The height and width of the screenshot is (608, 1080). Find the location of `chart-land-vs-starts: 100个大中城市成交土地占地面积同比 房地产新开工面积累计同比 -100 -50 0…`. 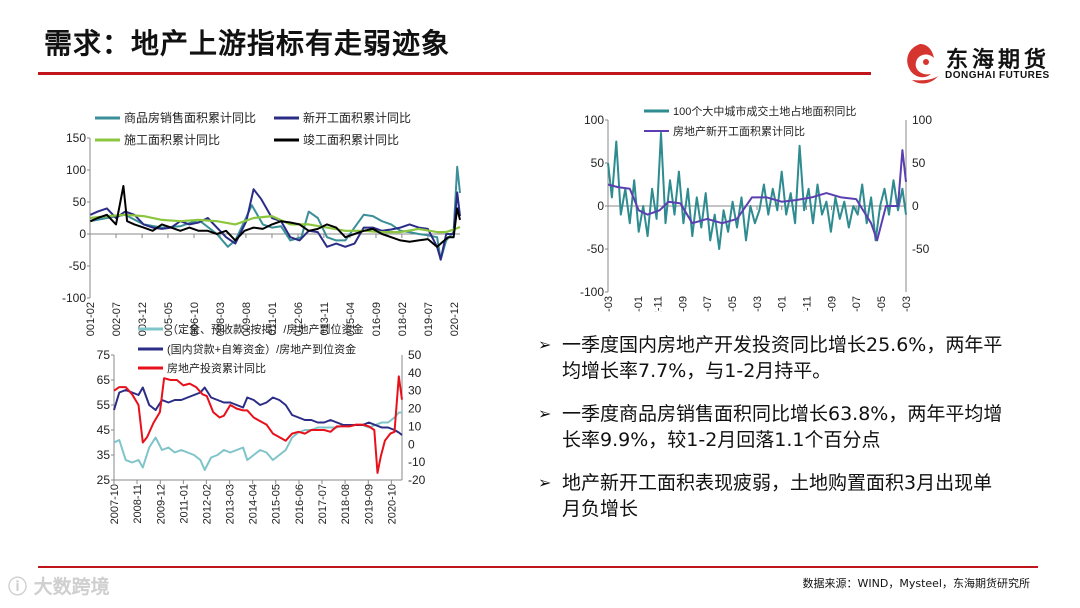

chart-land-vs-starts: 100个大中城市成交土地占地面积同比 房地产新开工面积累计同比 -100 -50 0… is located at coordinates (756, 208).